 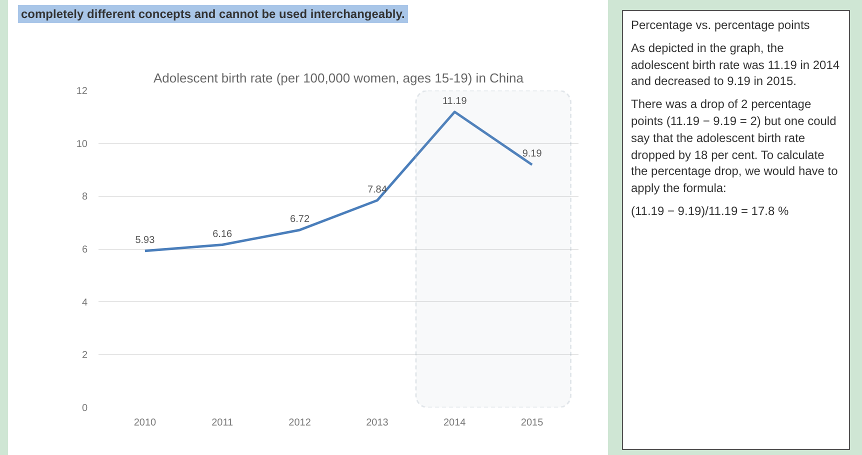 I want to click on text: (11.19 − 9.19)/11.19 = 17.8 %, so click(x=710, y=211).